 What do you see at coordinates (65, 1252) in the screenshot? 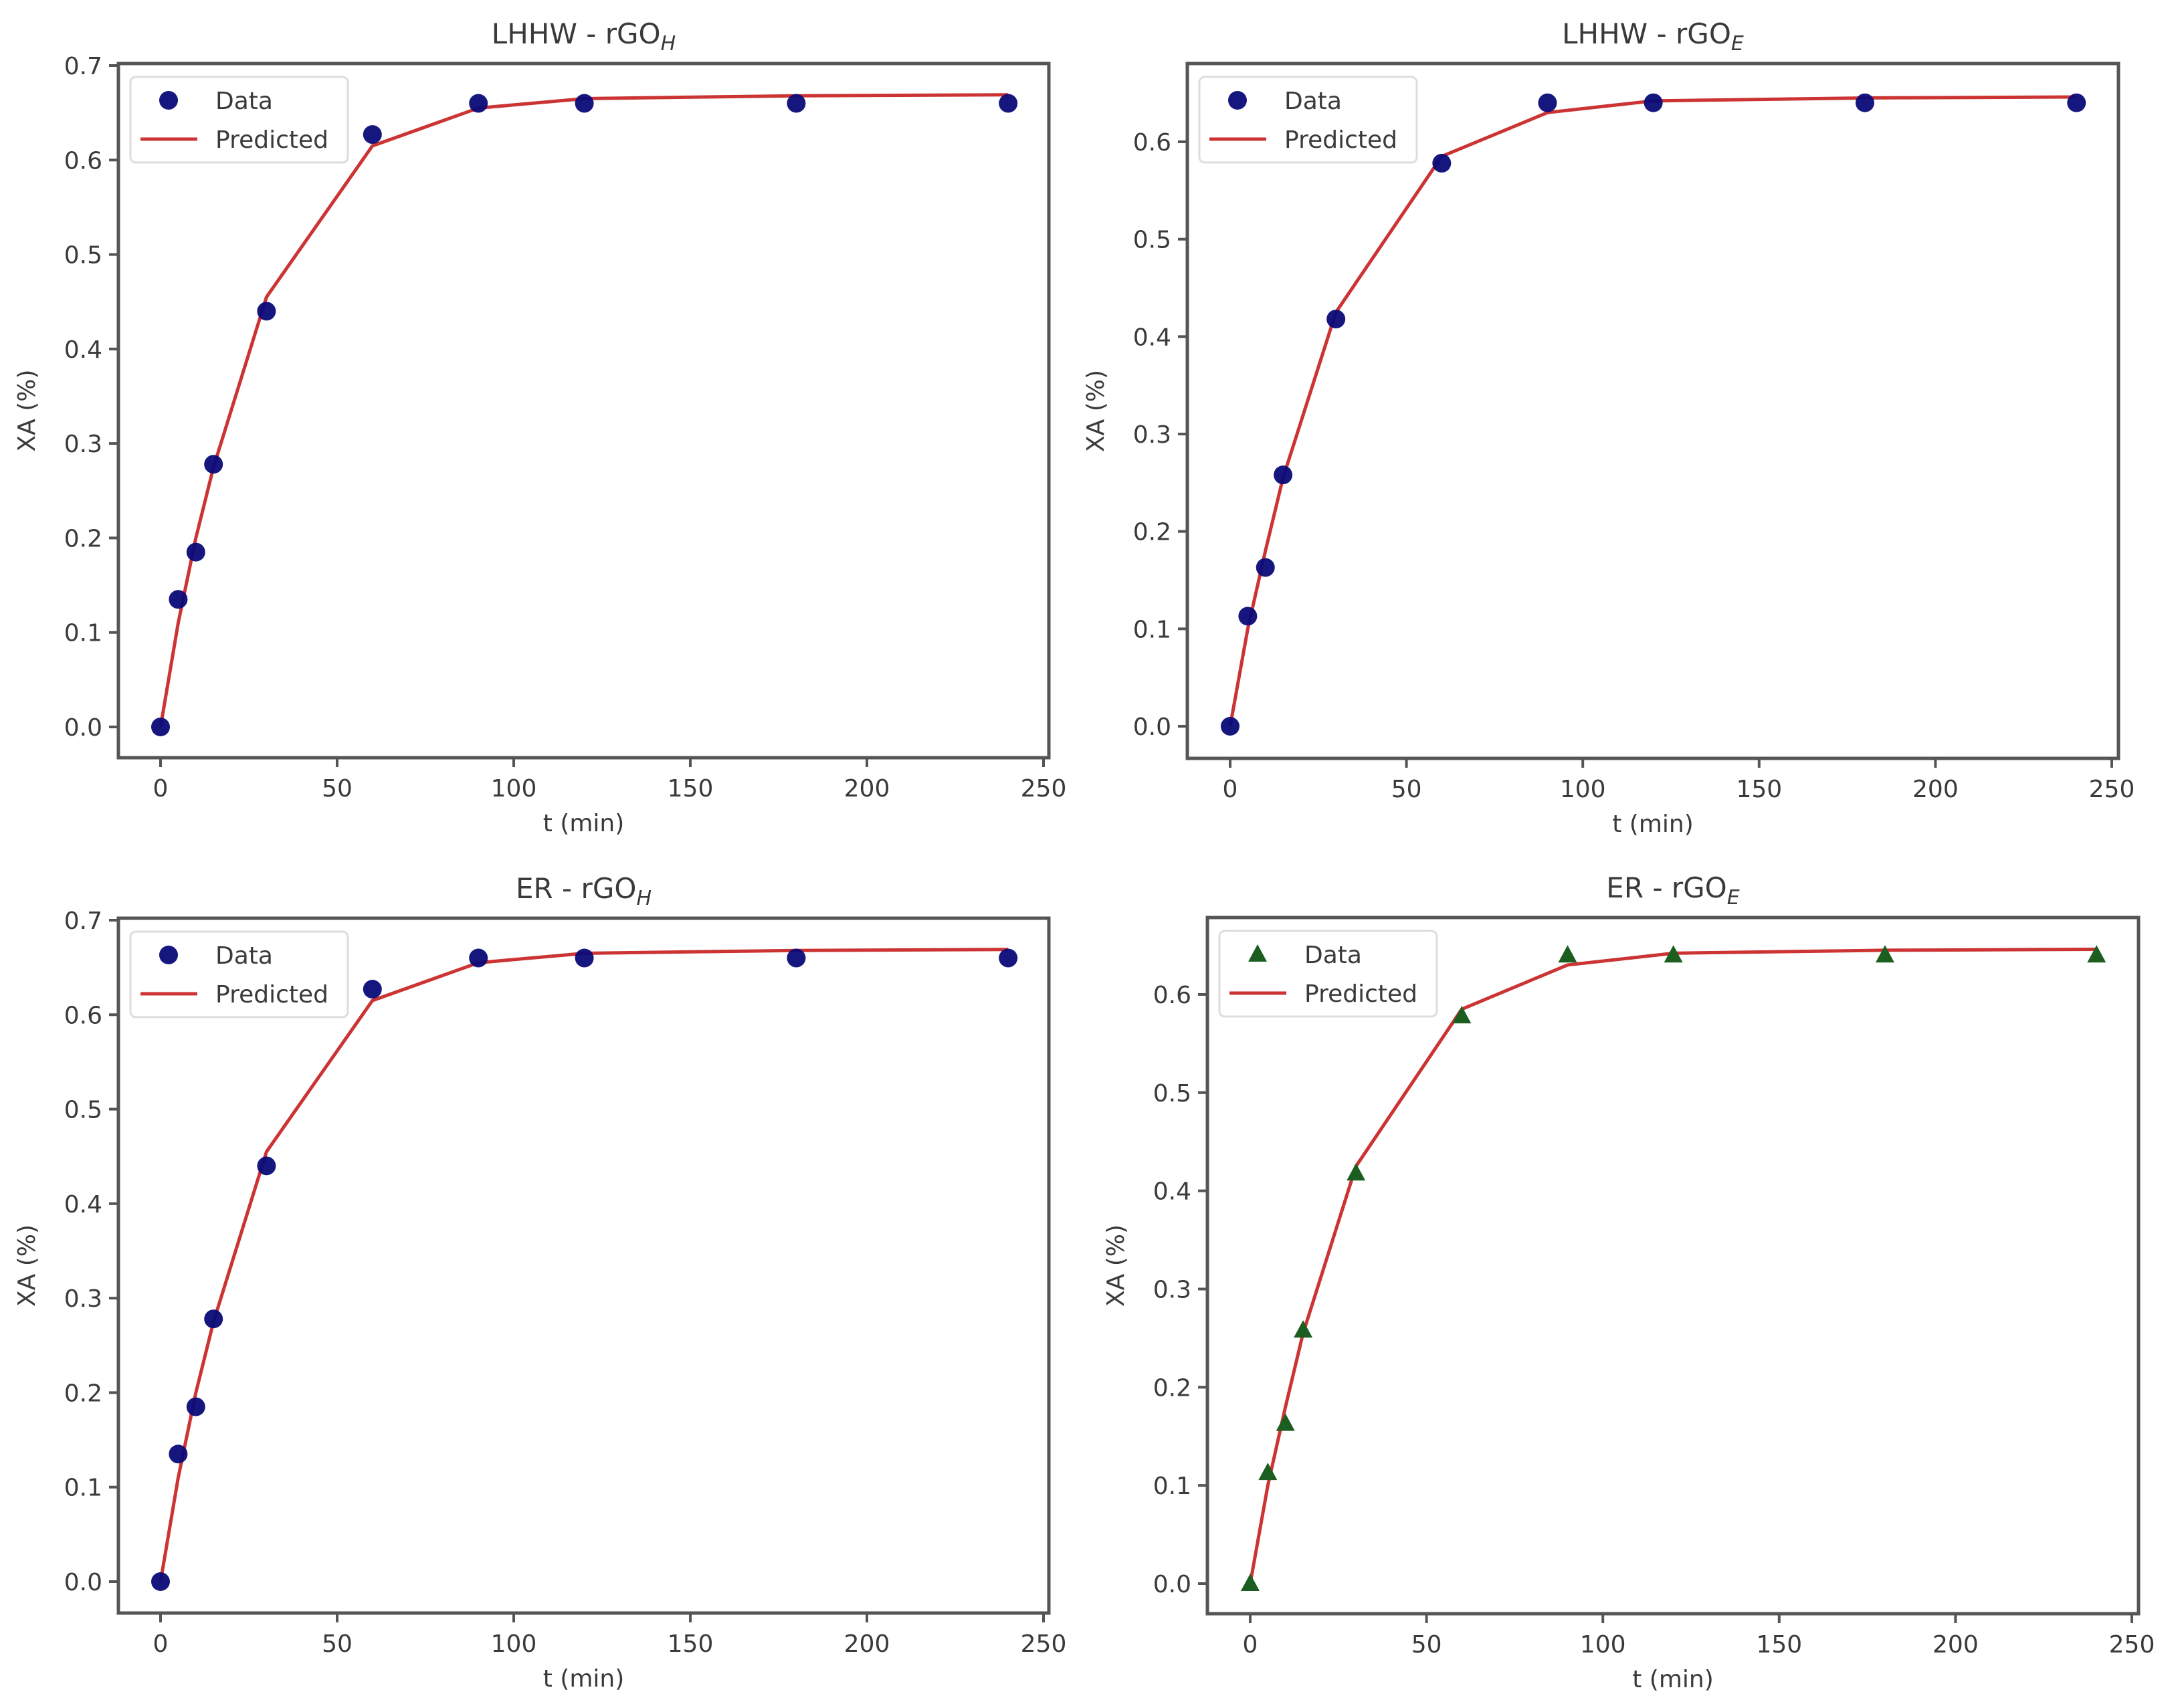
I see `y-axis: 0.0 0.1 0.2 0.3 0.4 0.5 0.6 0.7 XA (%)` at bounding box center [65, 1252].